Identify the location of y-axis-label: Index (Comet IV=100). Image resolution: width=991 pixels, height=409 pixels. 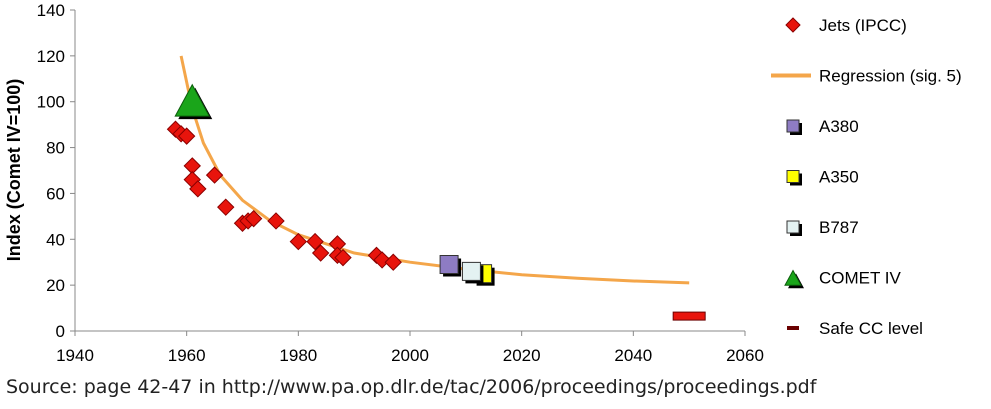
(14, 170).